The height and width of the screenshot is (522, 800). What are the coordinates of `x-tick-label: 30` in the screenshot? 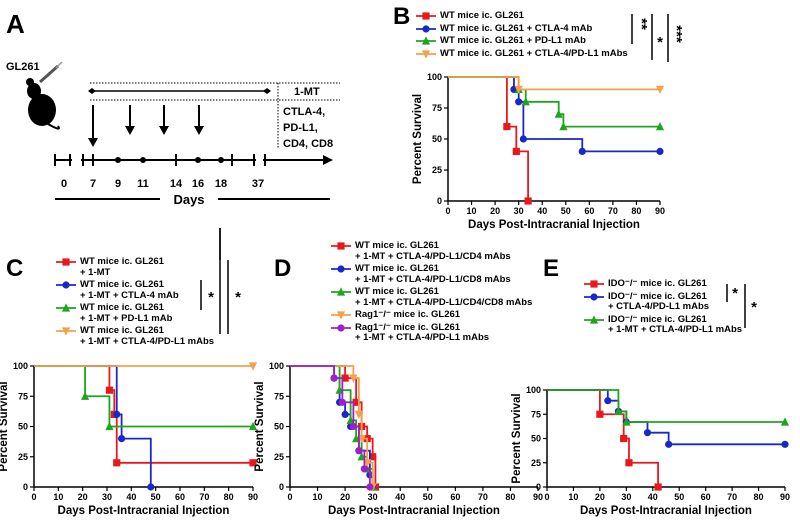 It's located at (626, 497).